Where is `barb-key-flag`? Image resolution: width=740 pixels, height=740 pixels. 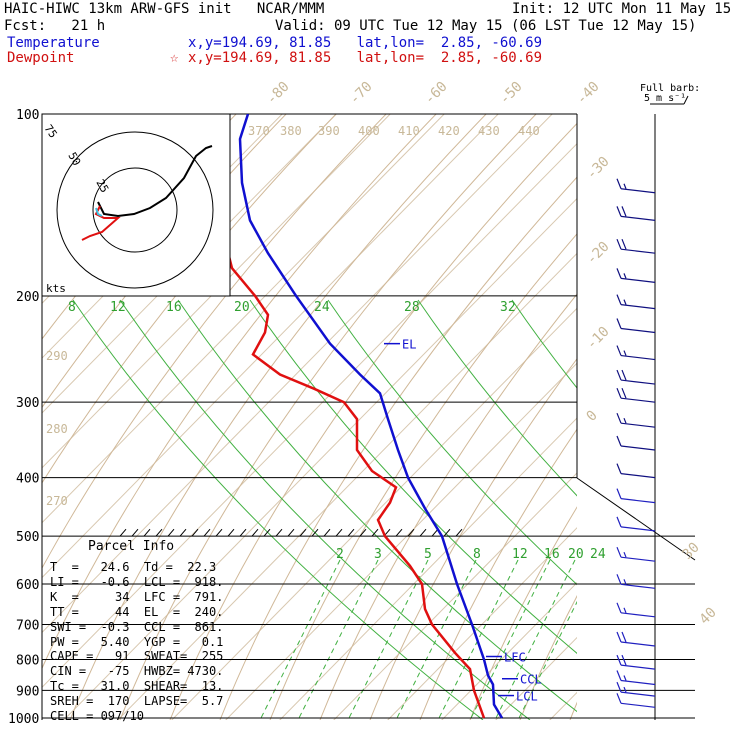 barb-key-flag is located at coordinates (686, 100).